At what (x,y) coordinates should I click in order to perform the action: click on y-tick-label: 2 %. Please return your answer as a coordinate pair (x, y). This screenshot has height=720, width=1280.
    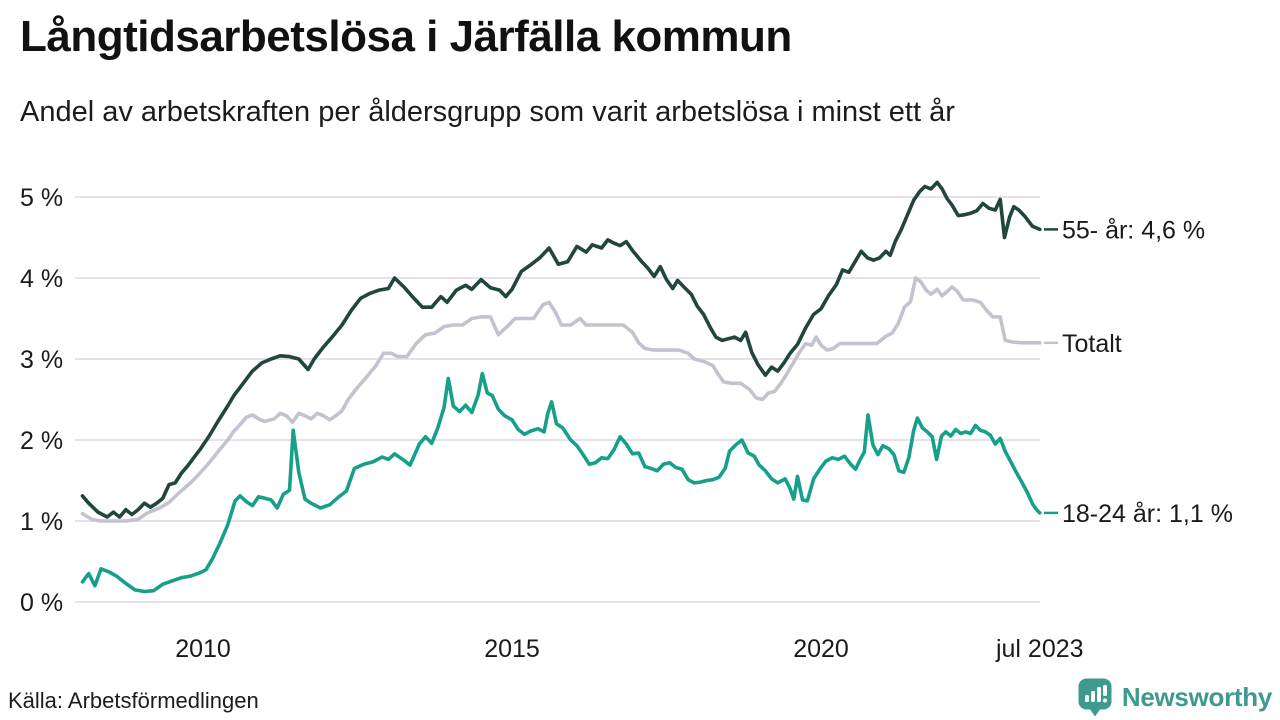
    Looking at the image, I should click on (41, 441).